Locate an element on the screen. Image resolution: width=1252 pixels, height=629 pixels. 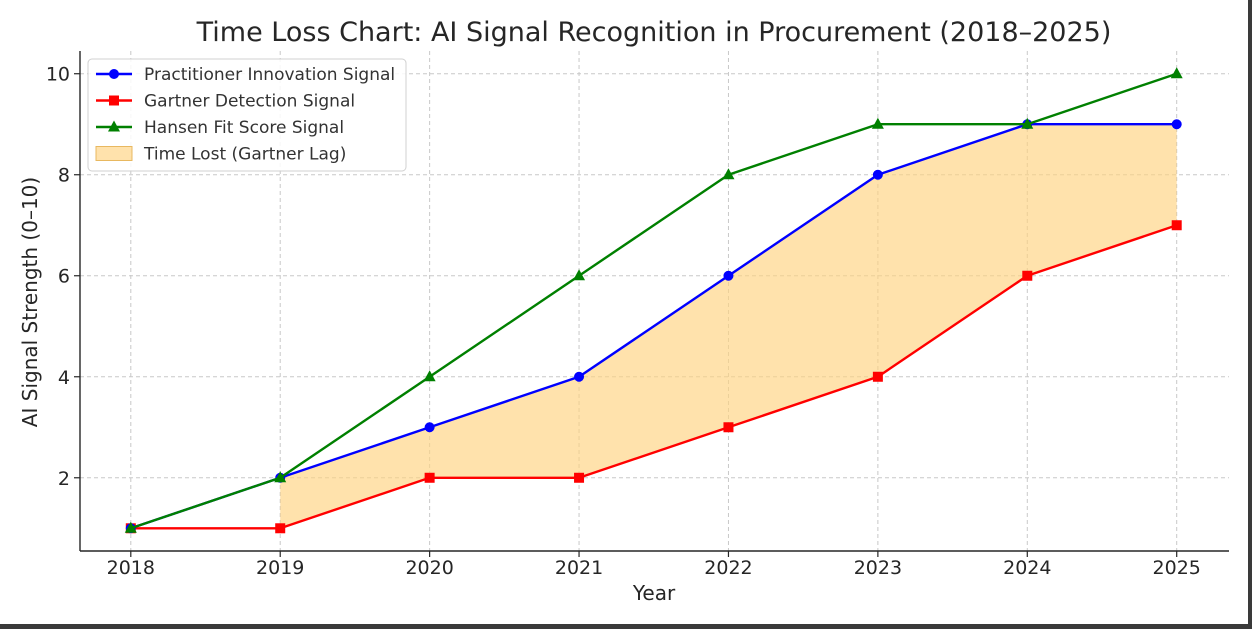
y-axis-label: AI Signal Strength (0–10) is located at coordinates (30, 302).